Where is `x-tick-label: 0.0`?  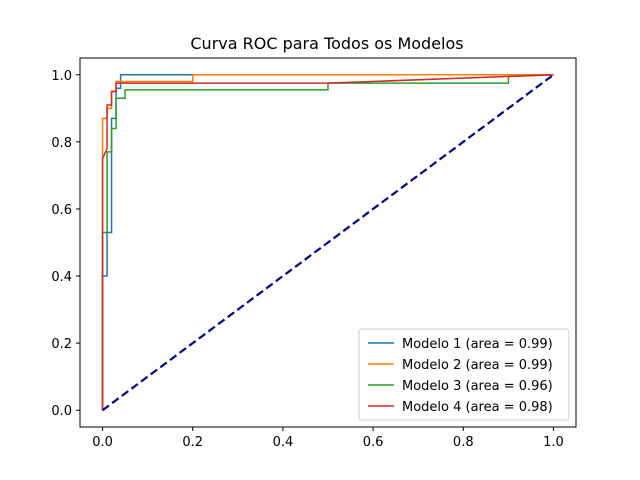
x-tick-label: 0.0 is located at coordinates (102, 442).